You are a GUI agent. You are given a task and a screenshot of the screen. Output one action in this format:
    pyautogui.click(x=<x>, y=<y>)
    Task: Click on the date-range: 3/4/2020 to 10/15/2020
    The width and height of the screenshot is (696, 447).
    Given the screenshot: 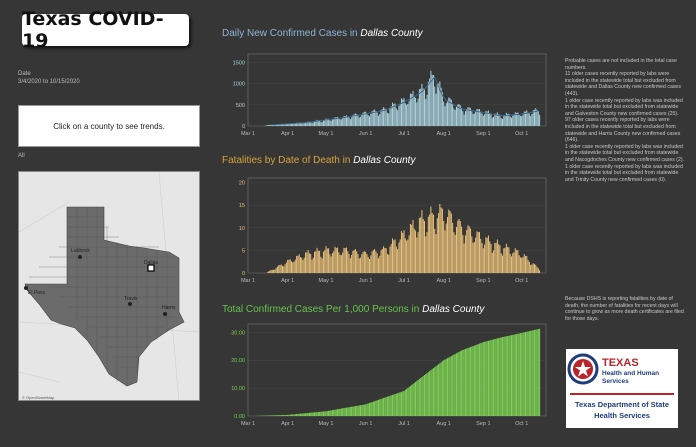 What is the action you would take?
    pyautogui.click(x=49, y=82)
    